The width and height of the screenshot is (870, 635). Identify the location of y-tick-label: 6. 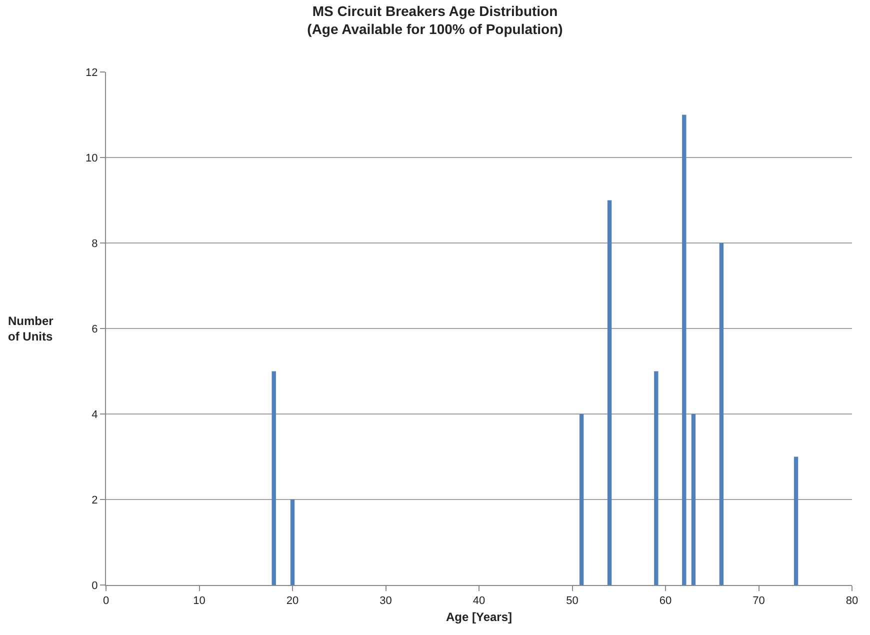
(95, 329).